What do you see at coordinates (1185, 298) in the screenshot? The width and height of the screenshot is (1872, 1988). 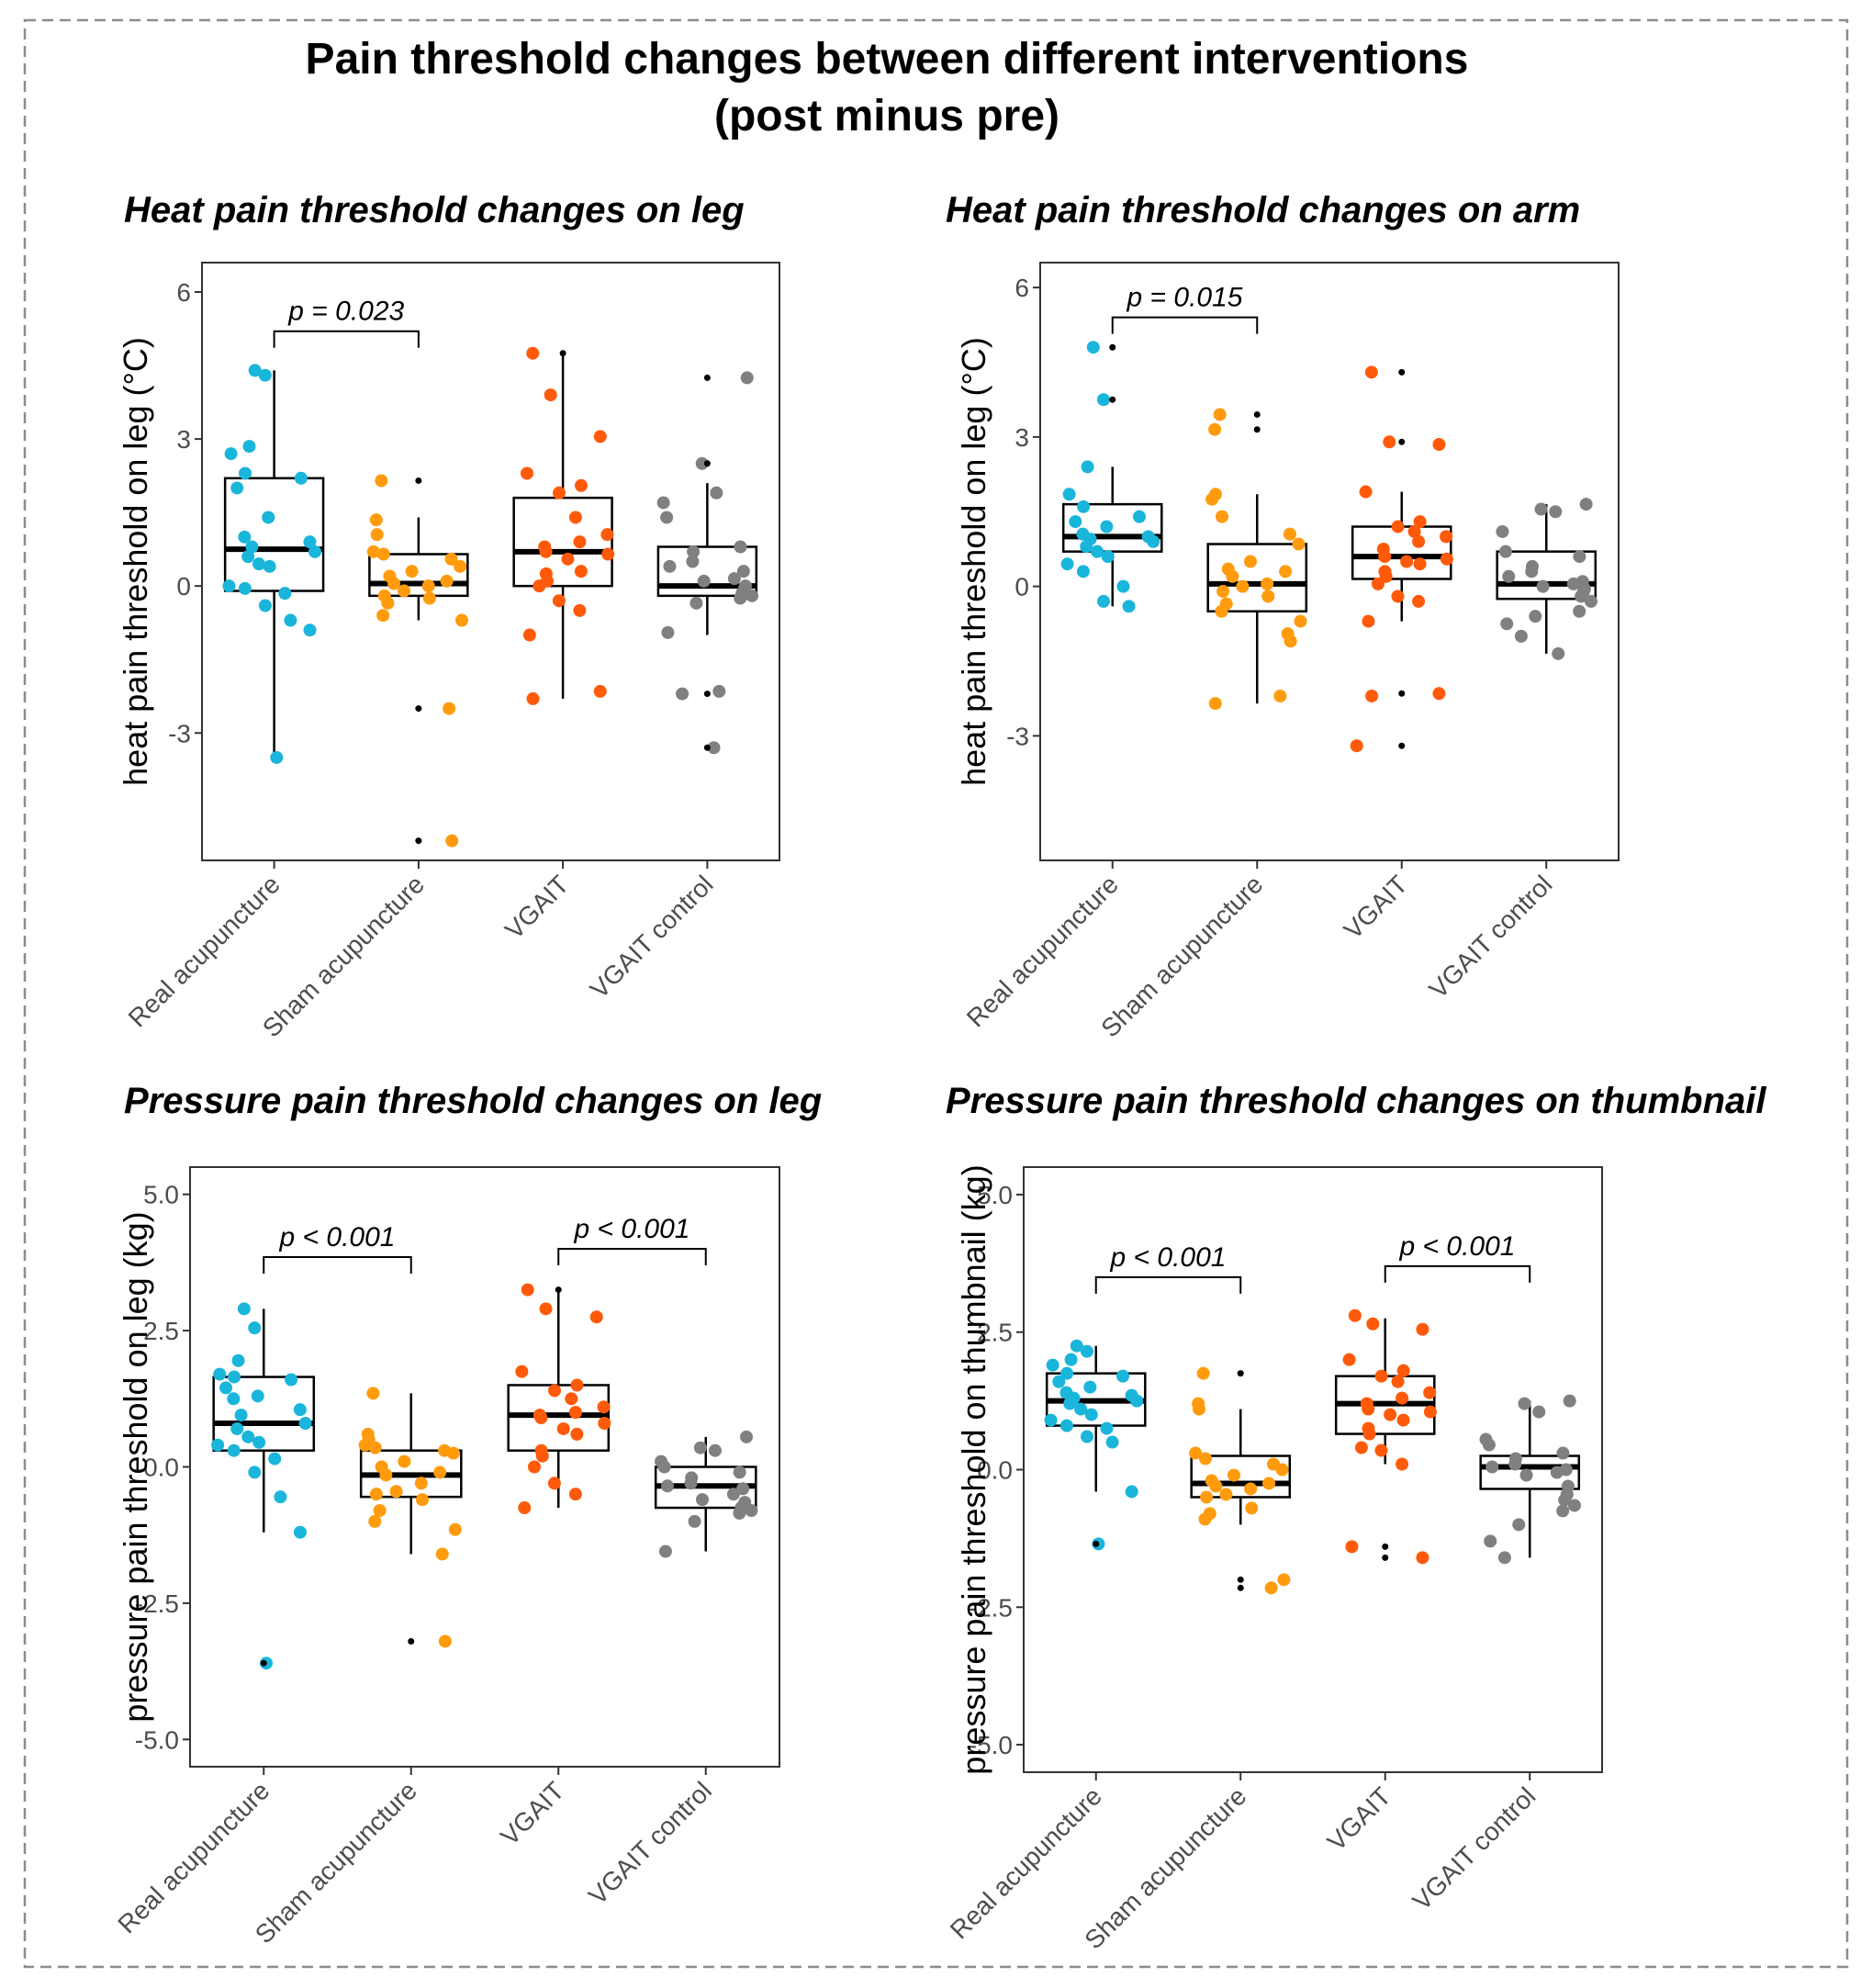 I see `p-value-label: p = 0.015` at bounding box center [1185, 298].